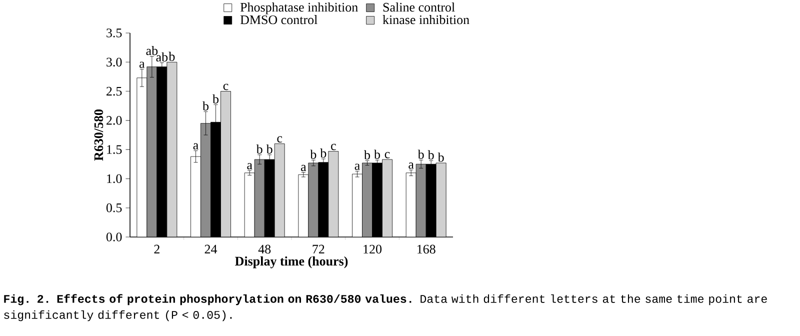 This screenshot has width=800, height=336. Describe the element at coordinates (318, 249) in the screenshot. I see `x-tick-label: 72` at that location.